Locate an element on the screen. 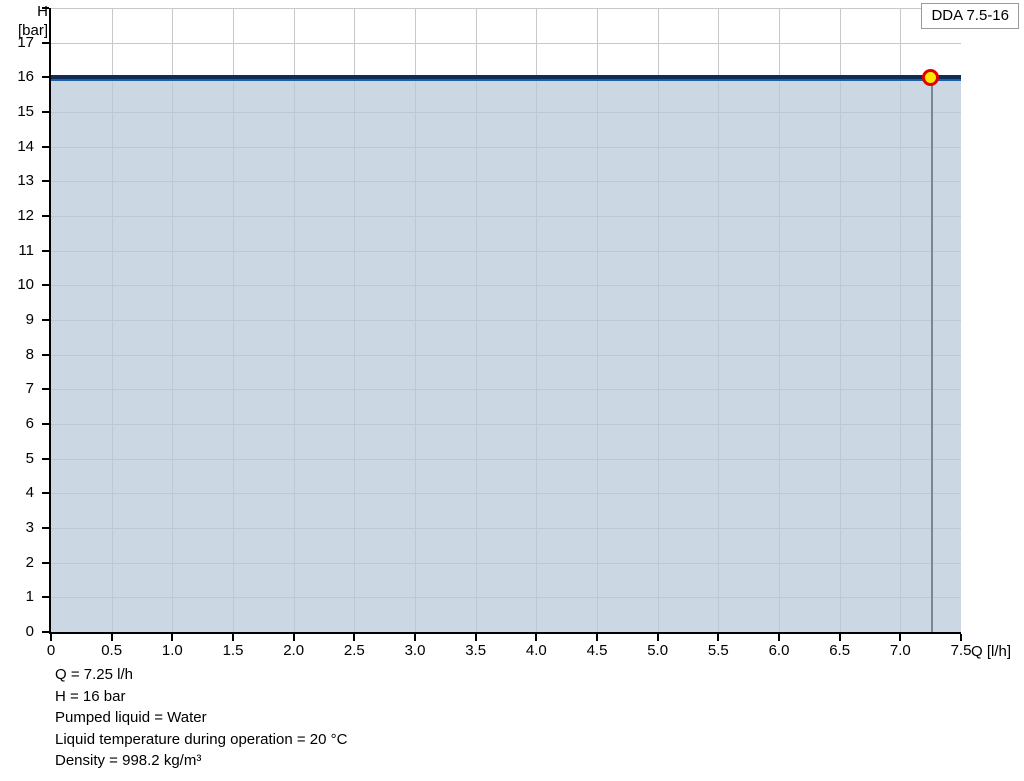  y-axis-tick-label: 17 is located at coordinates (25, 42).